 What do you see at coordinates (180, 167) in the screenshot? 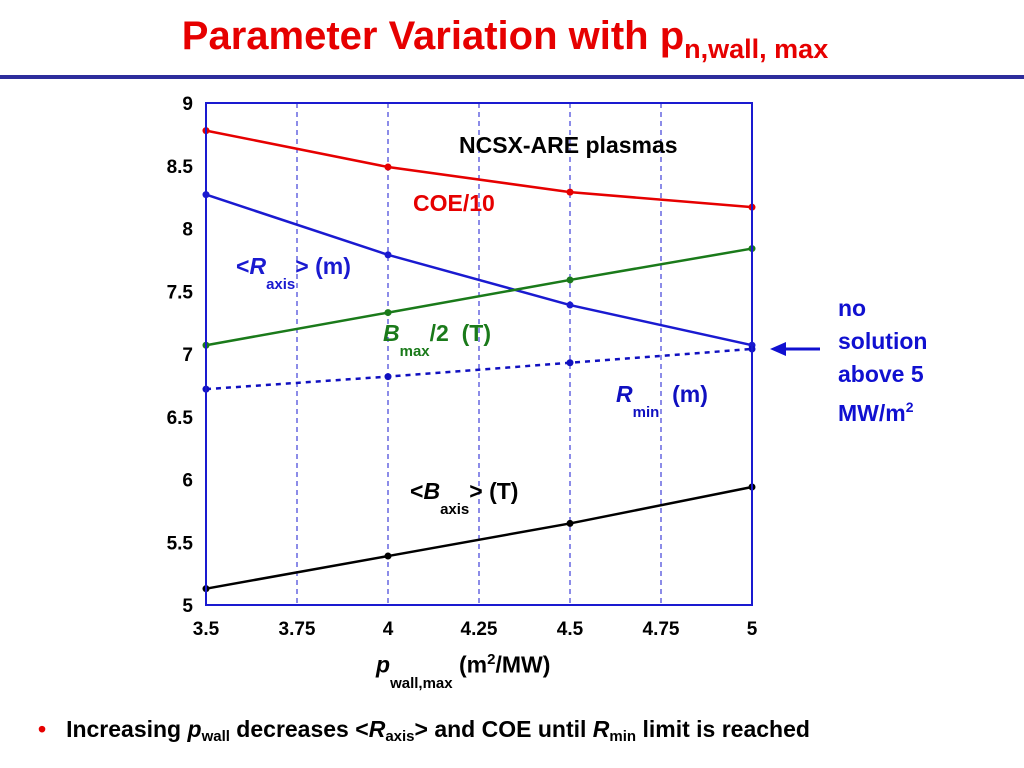
I see `y-tick-label: 8.5` at bounding box center [180, 167].